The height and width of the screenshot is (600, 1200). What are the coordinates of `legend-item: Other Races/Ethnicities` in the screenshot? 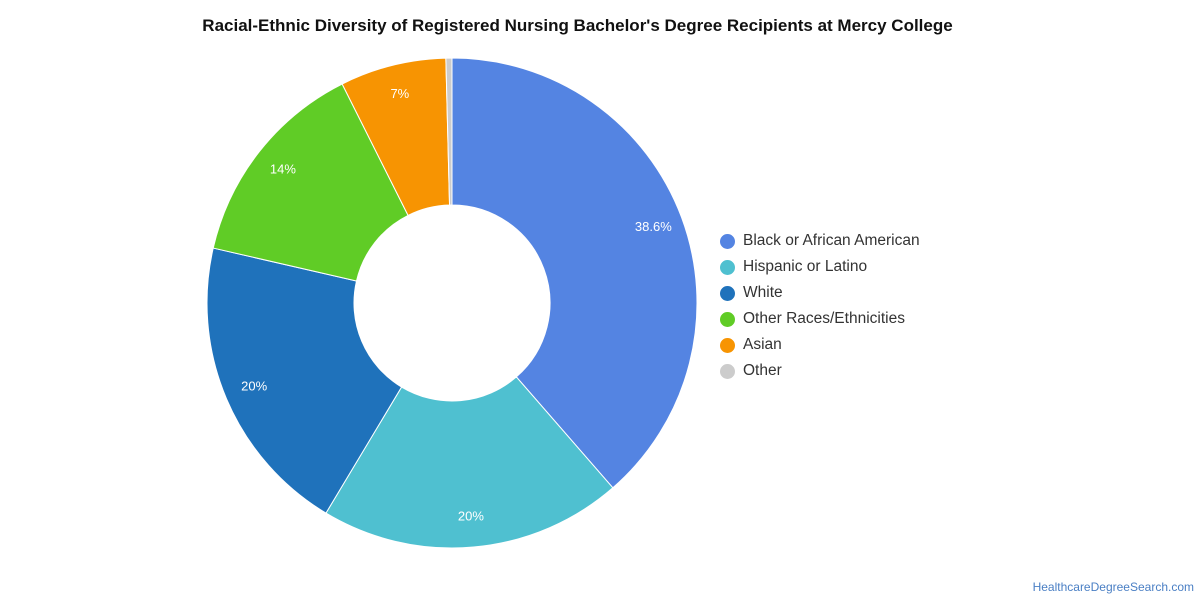 It's located at (820, 319).